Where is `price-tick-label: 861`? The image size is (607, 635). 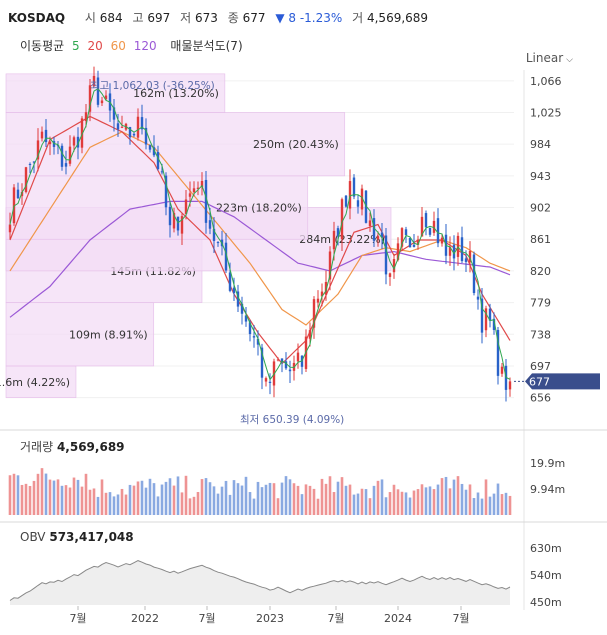 price-tick-label: 861 is located at coordinates (540, 239).